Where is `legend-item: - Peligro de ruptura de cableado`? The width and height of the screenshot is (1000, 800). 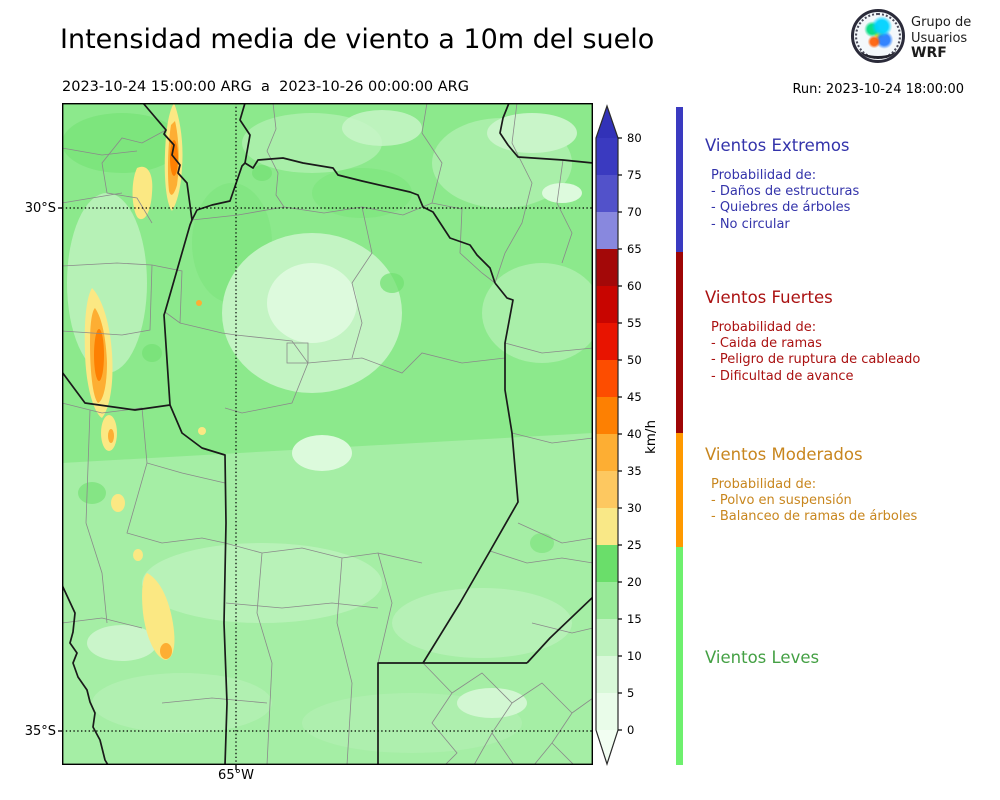
legend-item: - Peligro de ruptura de cableado is located at coordinates (816, 360).